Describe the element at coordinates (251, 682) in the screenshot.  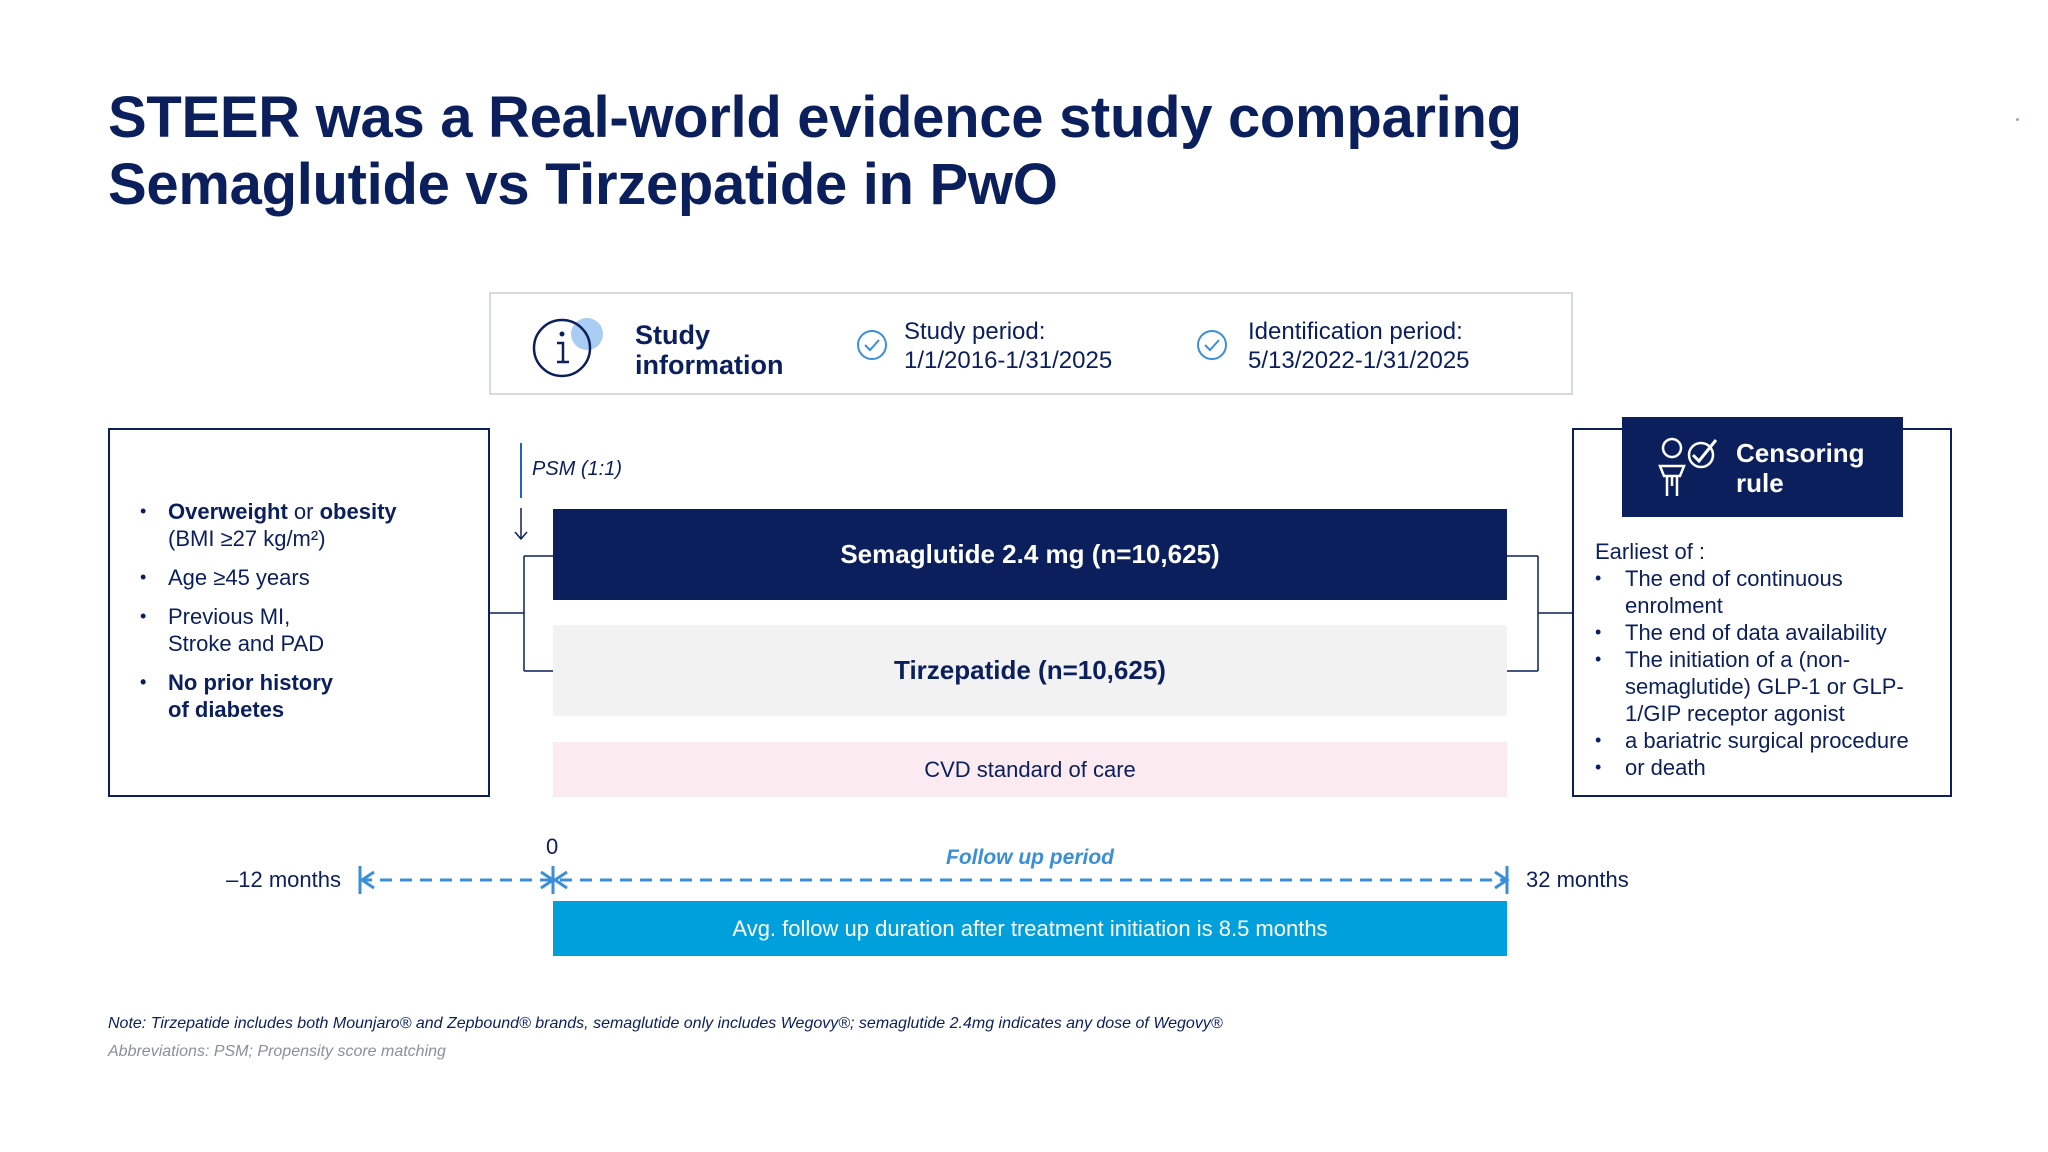
I see `criterion-diabetes-line1: No prior history` at that location.